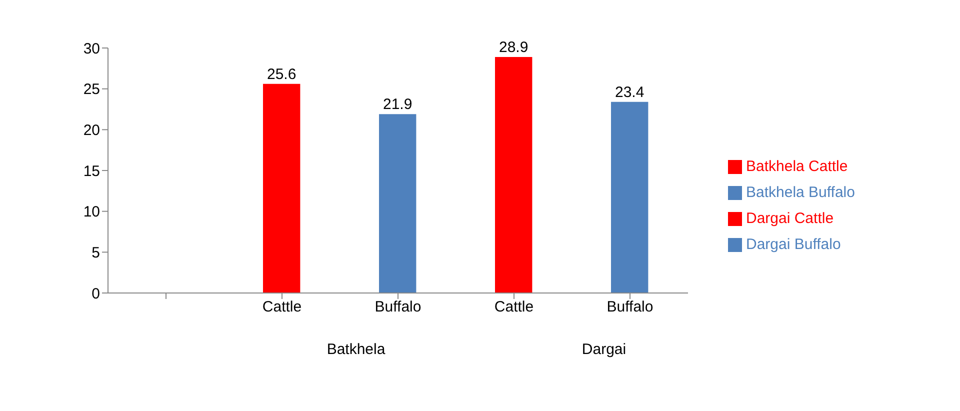 This screenshot has height=411, width=960. What do you see at coordinates (790, 218) in the screenshot?
I see `legend-label: Dargai Cattle` at bounding box center [790, 218].